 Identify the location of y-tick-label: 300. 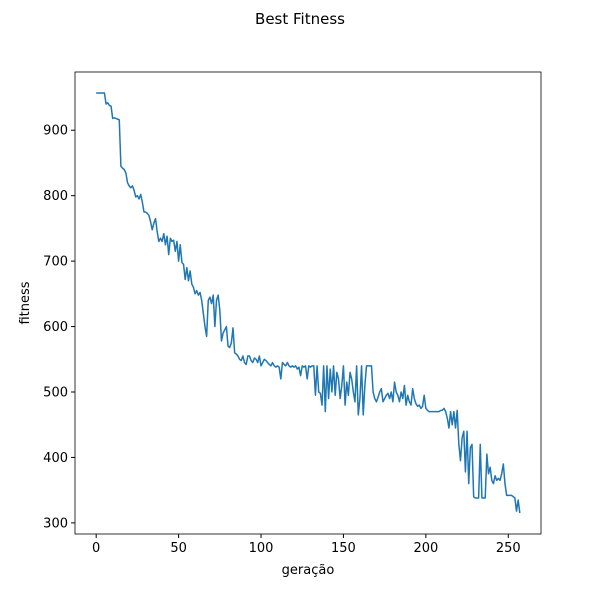
(55, 523).